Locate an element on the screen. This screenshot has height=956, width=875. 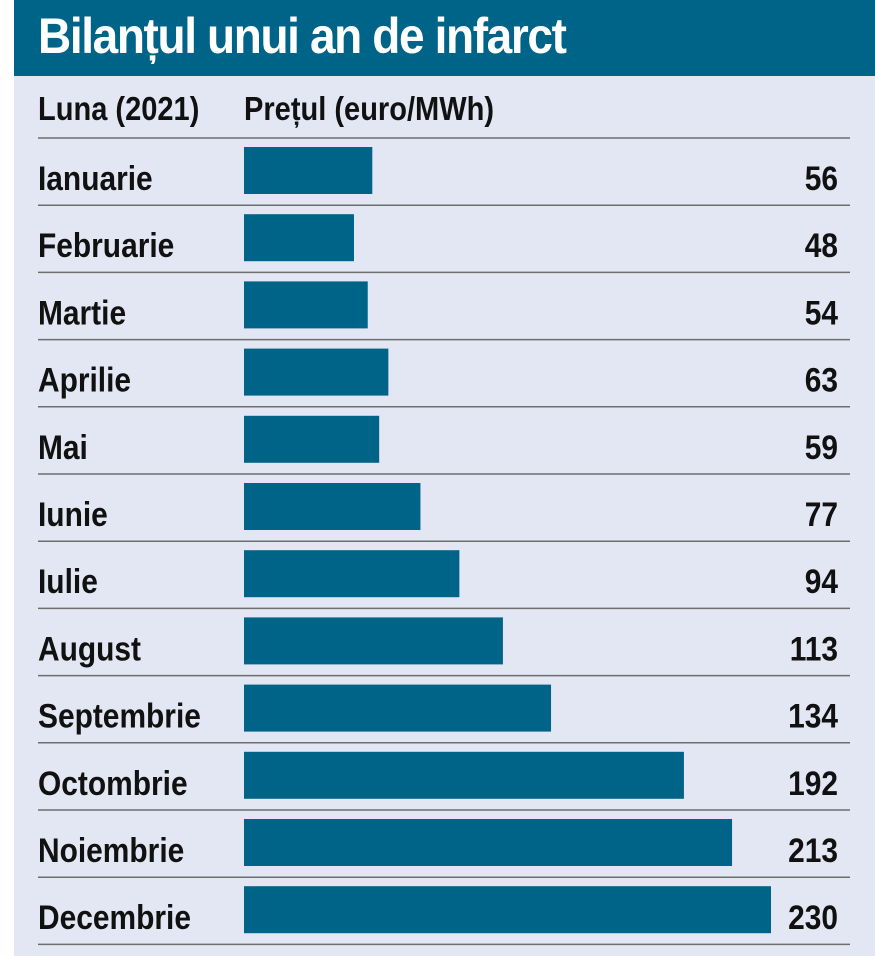
value-label: 94 is located at coordinates (821, 581).